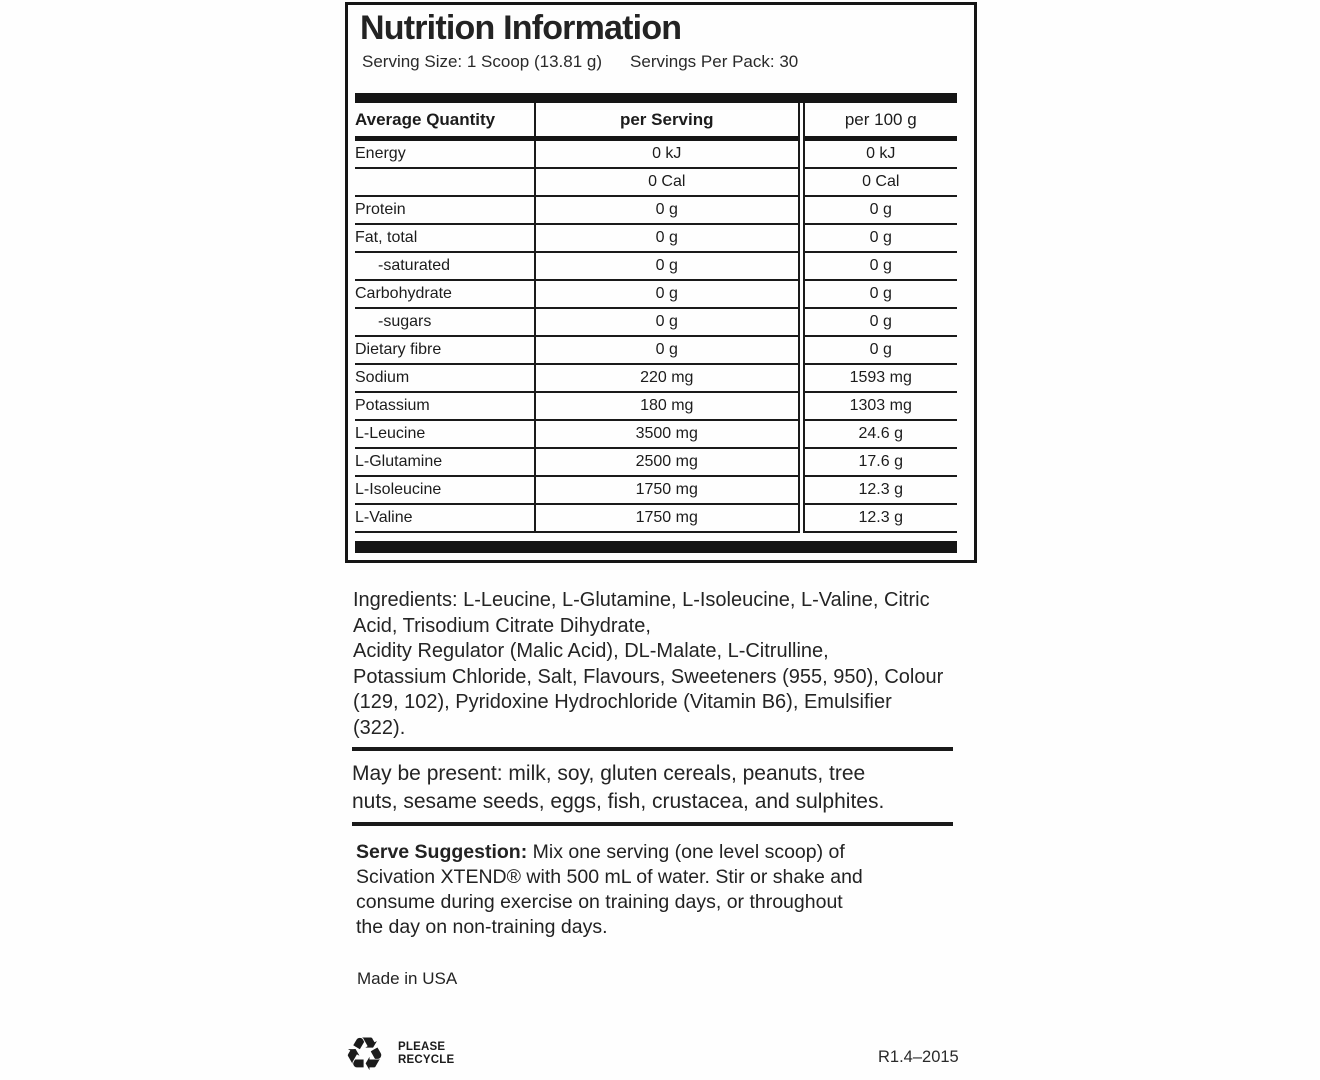 The height and width of the screenshot is (1080, 1320). I want to click on table-row: Energy 0 kJ 0 kJ, so click(656, 153).